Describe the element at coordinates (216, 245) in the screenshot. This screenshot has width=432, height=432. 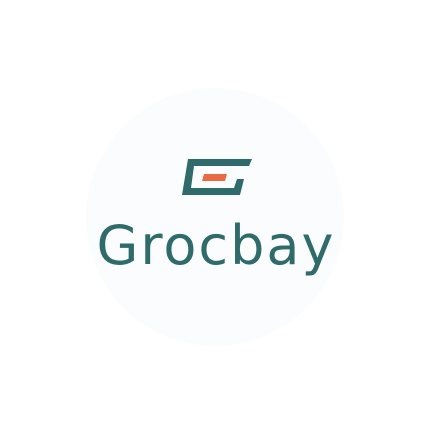
I see `brand-name: Grocbay` at that location.